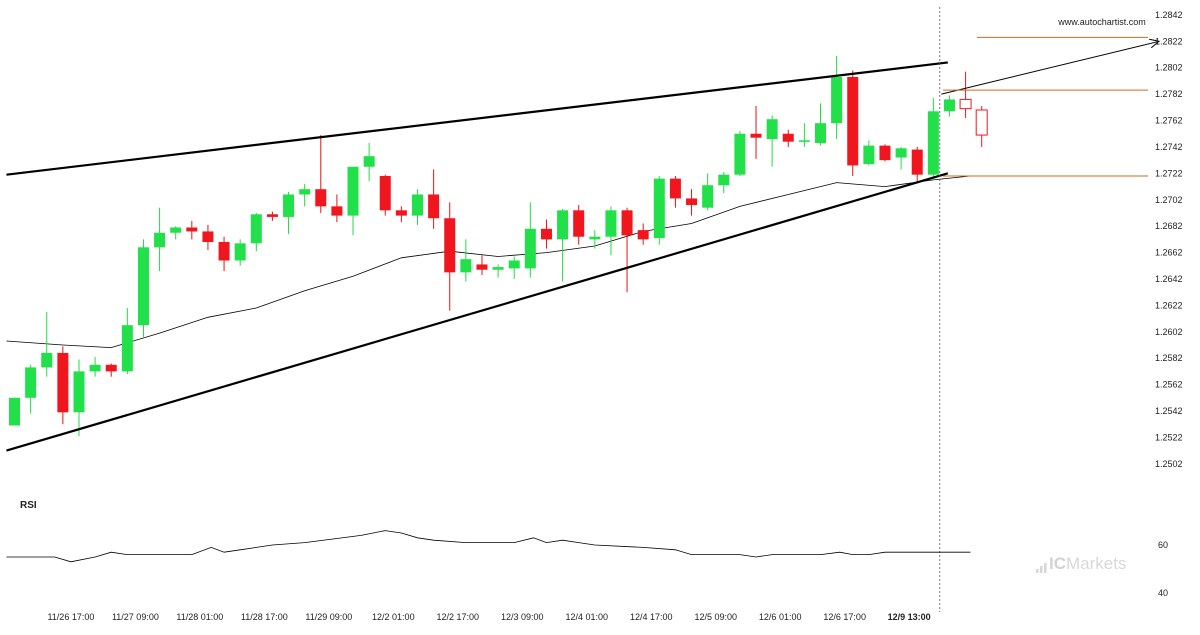  I want to click on y-tick-label: 1.2722, so click(1169, 173).